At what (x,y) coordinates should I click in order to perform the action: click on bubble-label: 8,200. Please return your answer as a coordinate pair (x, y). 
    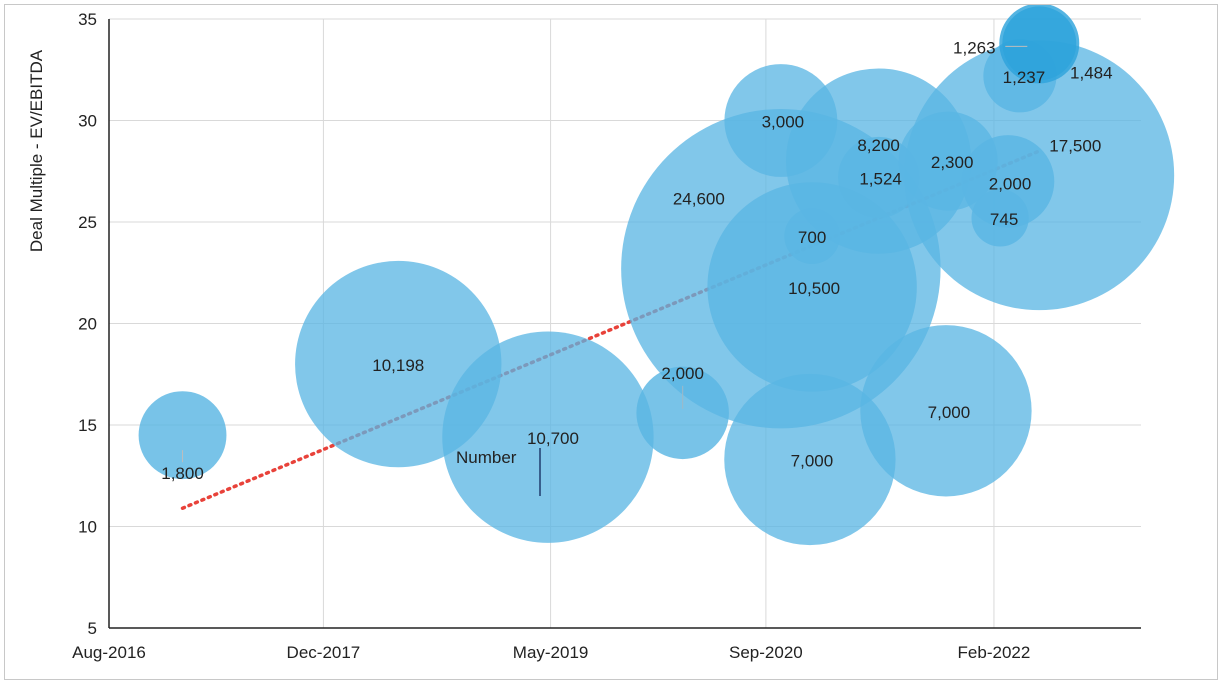
    Looking at the image, I should click on (878, 145).